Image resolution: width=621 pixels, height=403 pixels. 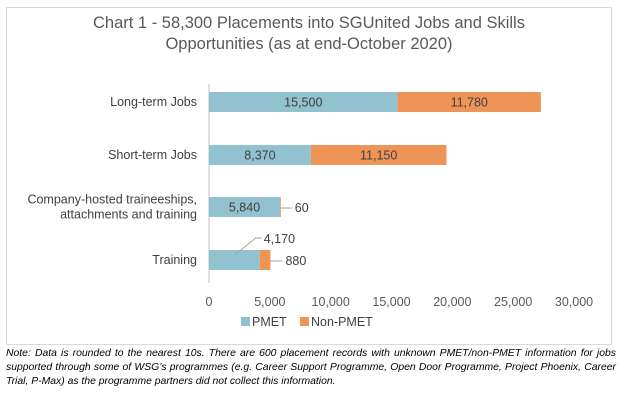 What do you see at coordinates (304, 321) in the screenshot?
I see `legend-swatch-non-pmet` at bounding box center [304, 321].